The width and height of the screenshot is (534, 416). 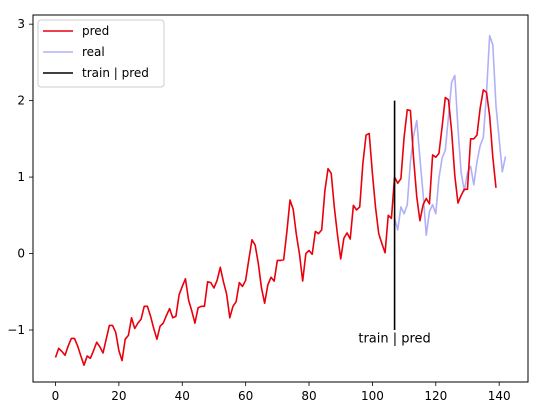 I want to click on x-tick-label: 140, so click(x=499, y=396).